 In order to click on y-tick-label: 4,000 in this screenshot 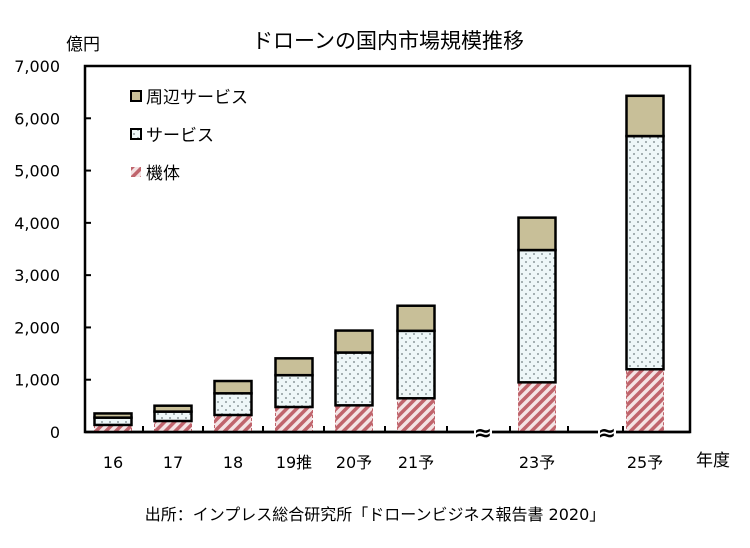, I will do `click(37, 223)`.